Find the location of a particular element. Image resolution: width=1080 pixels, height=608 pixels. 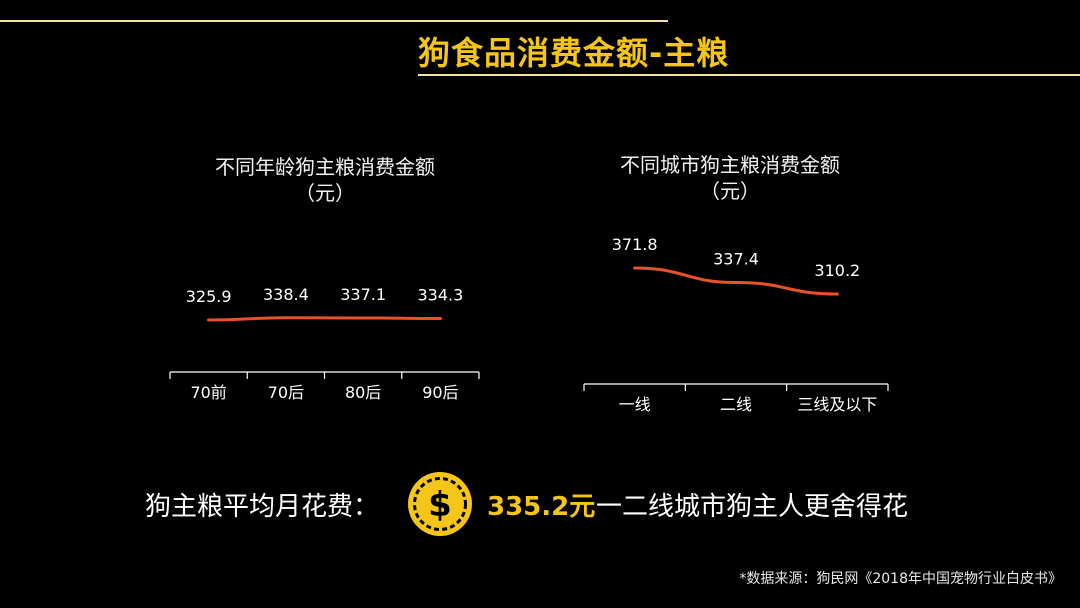

series-line-city is located at coordinates (736, 281).